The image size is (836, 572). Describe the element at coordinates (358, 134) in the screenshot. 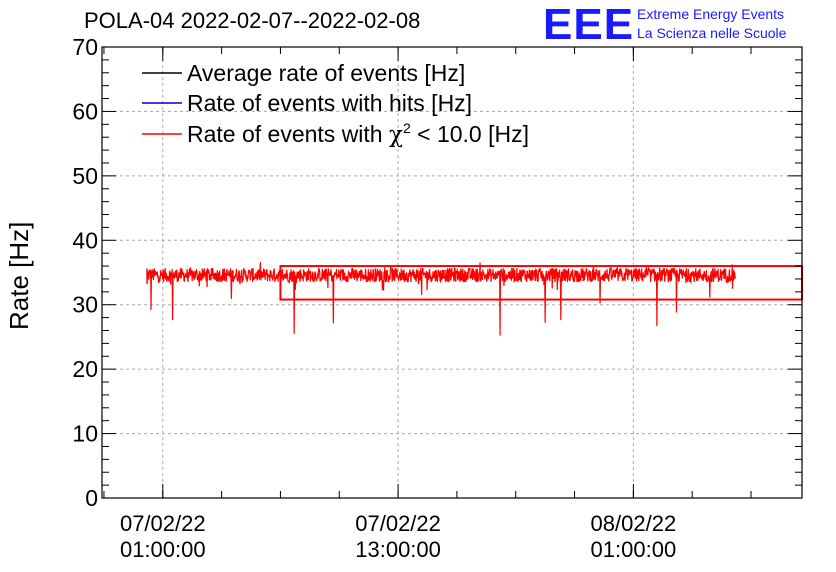

I see `legend-entry: Rate of events with χ2 < 10.0 [Hz]` at that location.